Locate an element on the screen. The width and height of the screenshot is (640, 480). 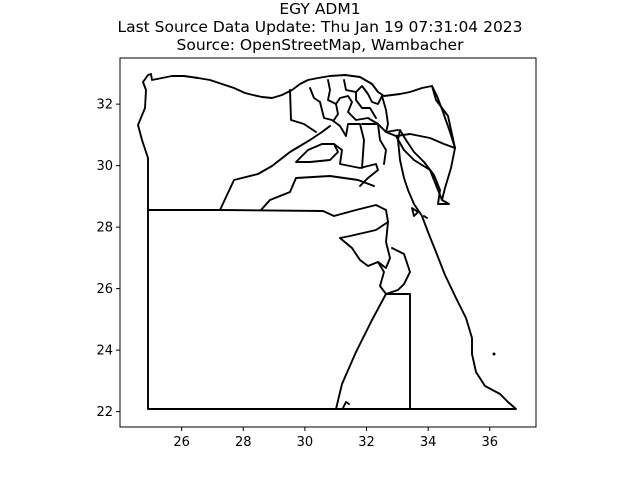
x-tick-label: 30 is located at coordinates (305, 442).